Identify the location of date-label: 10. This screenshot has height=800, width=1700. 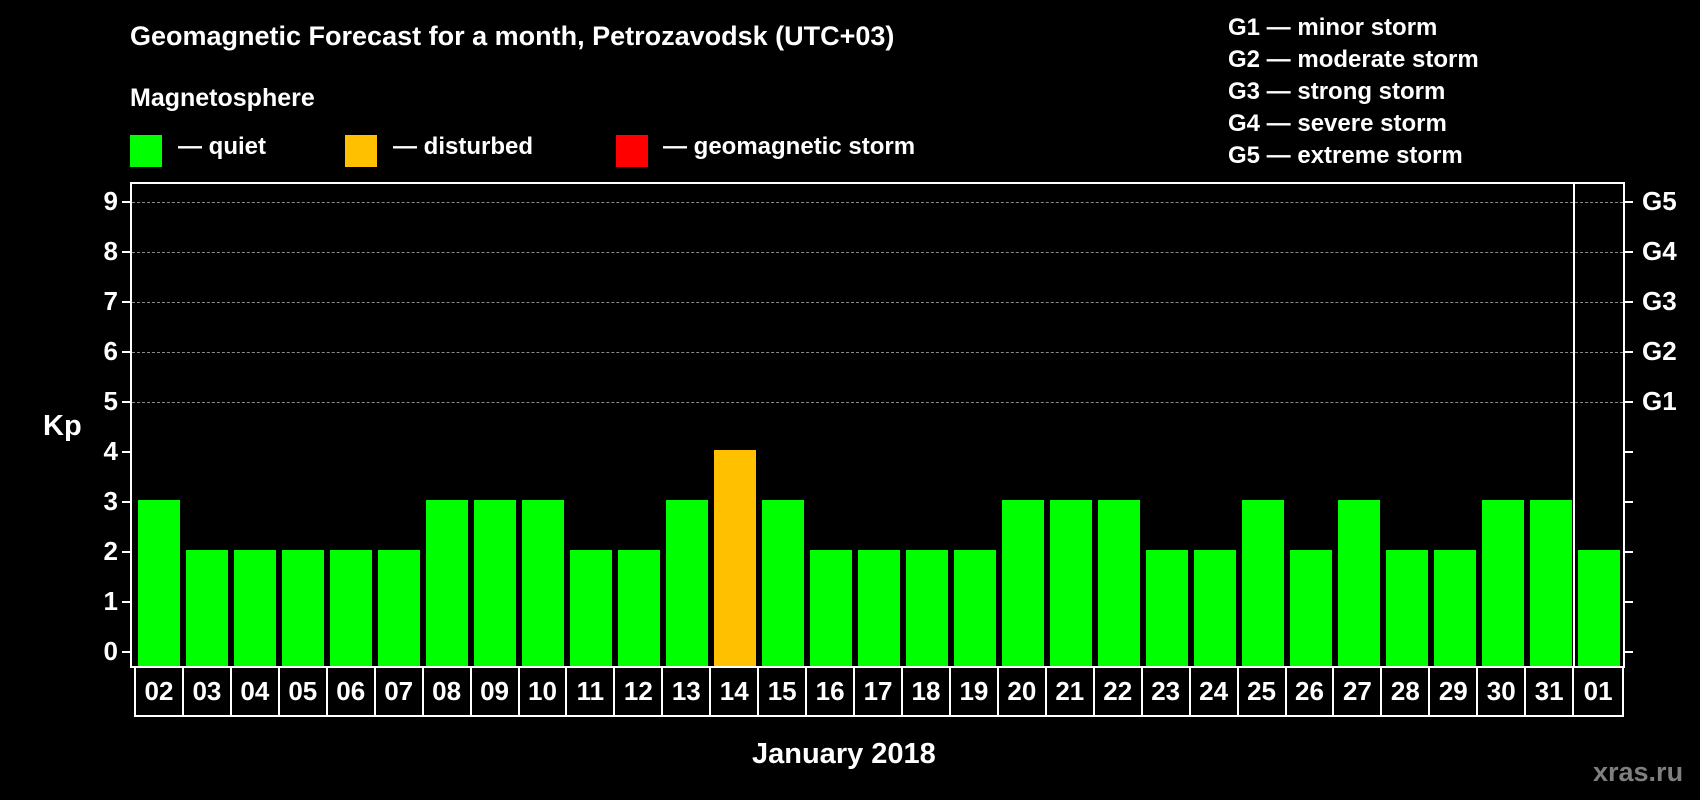
(544, 691).